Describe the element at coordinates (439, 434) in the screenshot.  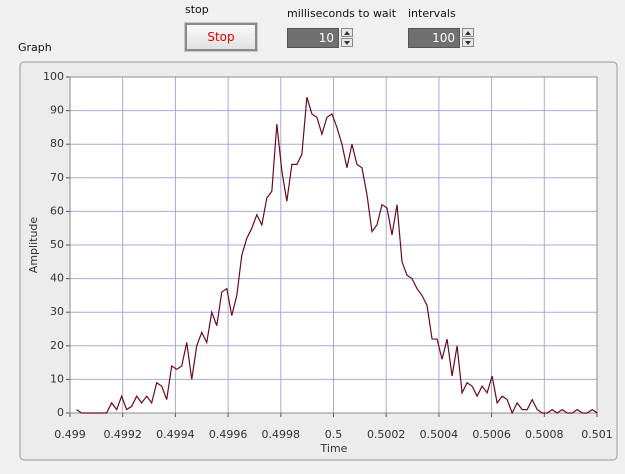
I see `x-tick-label: 0.5004` at that location.